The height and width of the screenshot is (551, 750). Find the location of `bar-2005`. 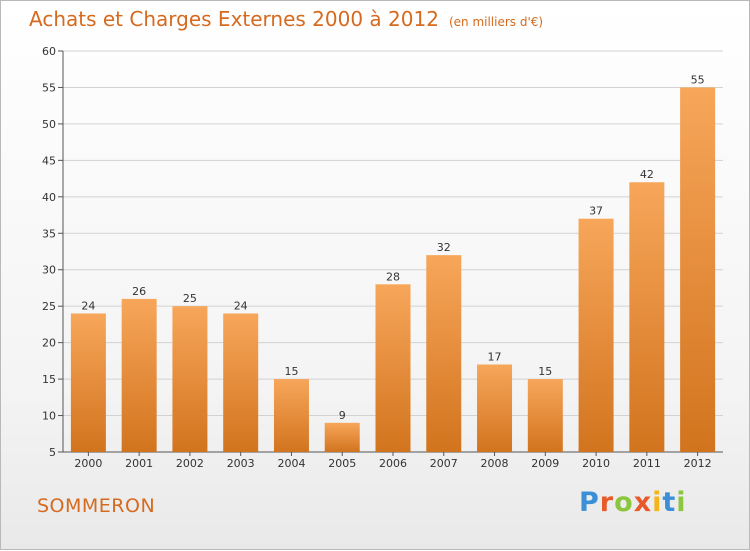

bar-2005 is located at coordinates (342, 437).